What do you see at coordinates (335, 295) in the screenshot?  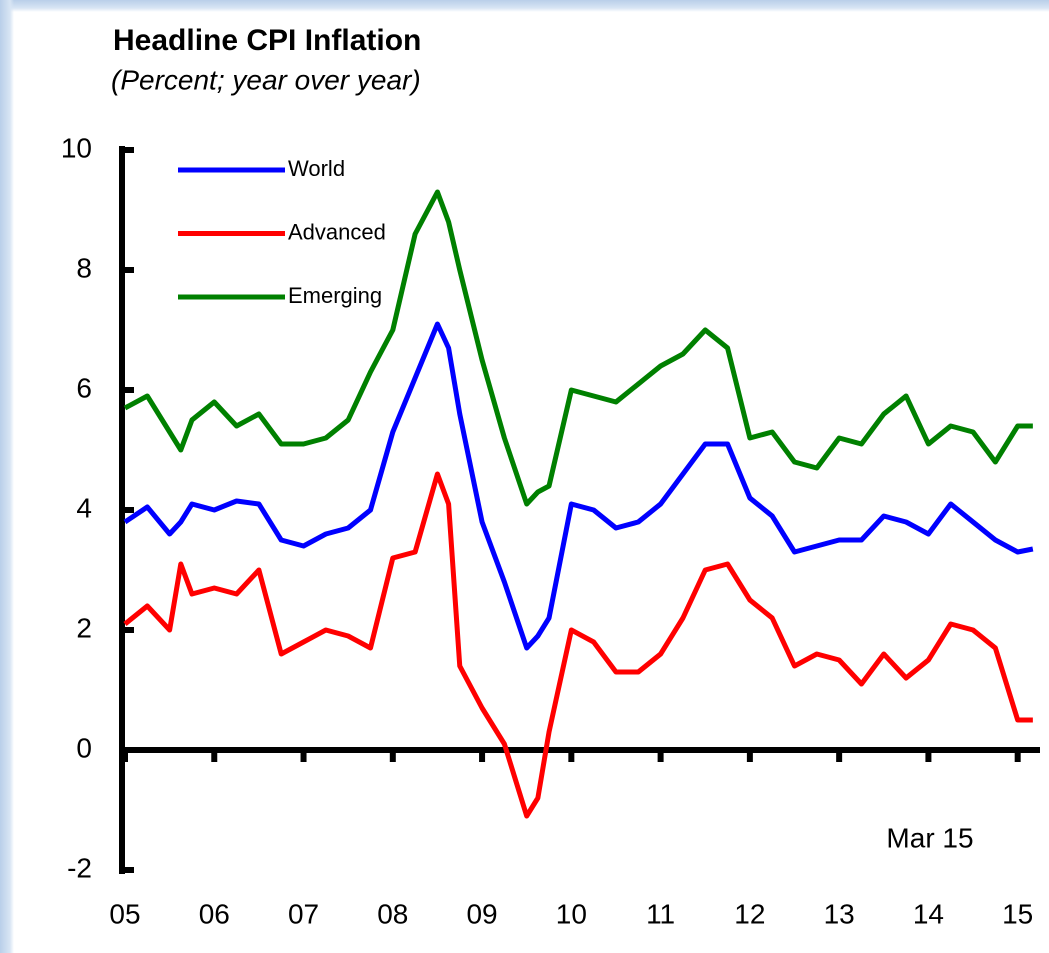 I see `legend-label: Emerging` at bounding box center [335, 295].